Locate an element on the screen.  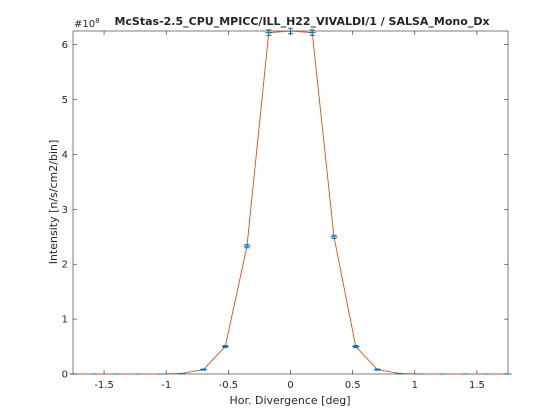
x-tick-label: 1.5 is located at coordinates (477, 385).